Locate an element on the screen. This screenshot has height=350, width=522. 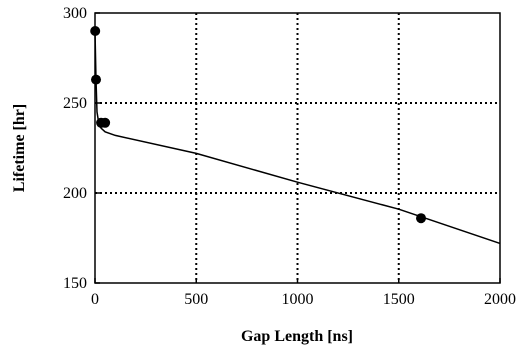
x-tick-label: 2000 is located at coordinates (500, 299).